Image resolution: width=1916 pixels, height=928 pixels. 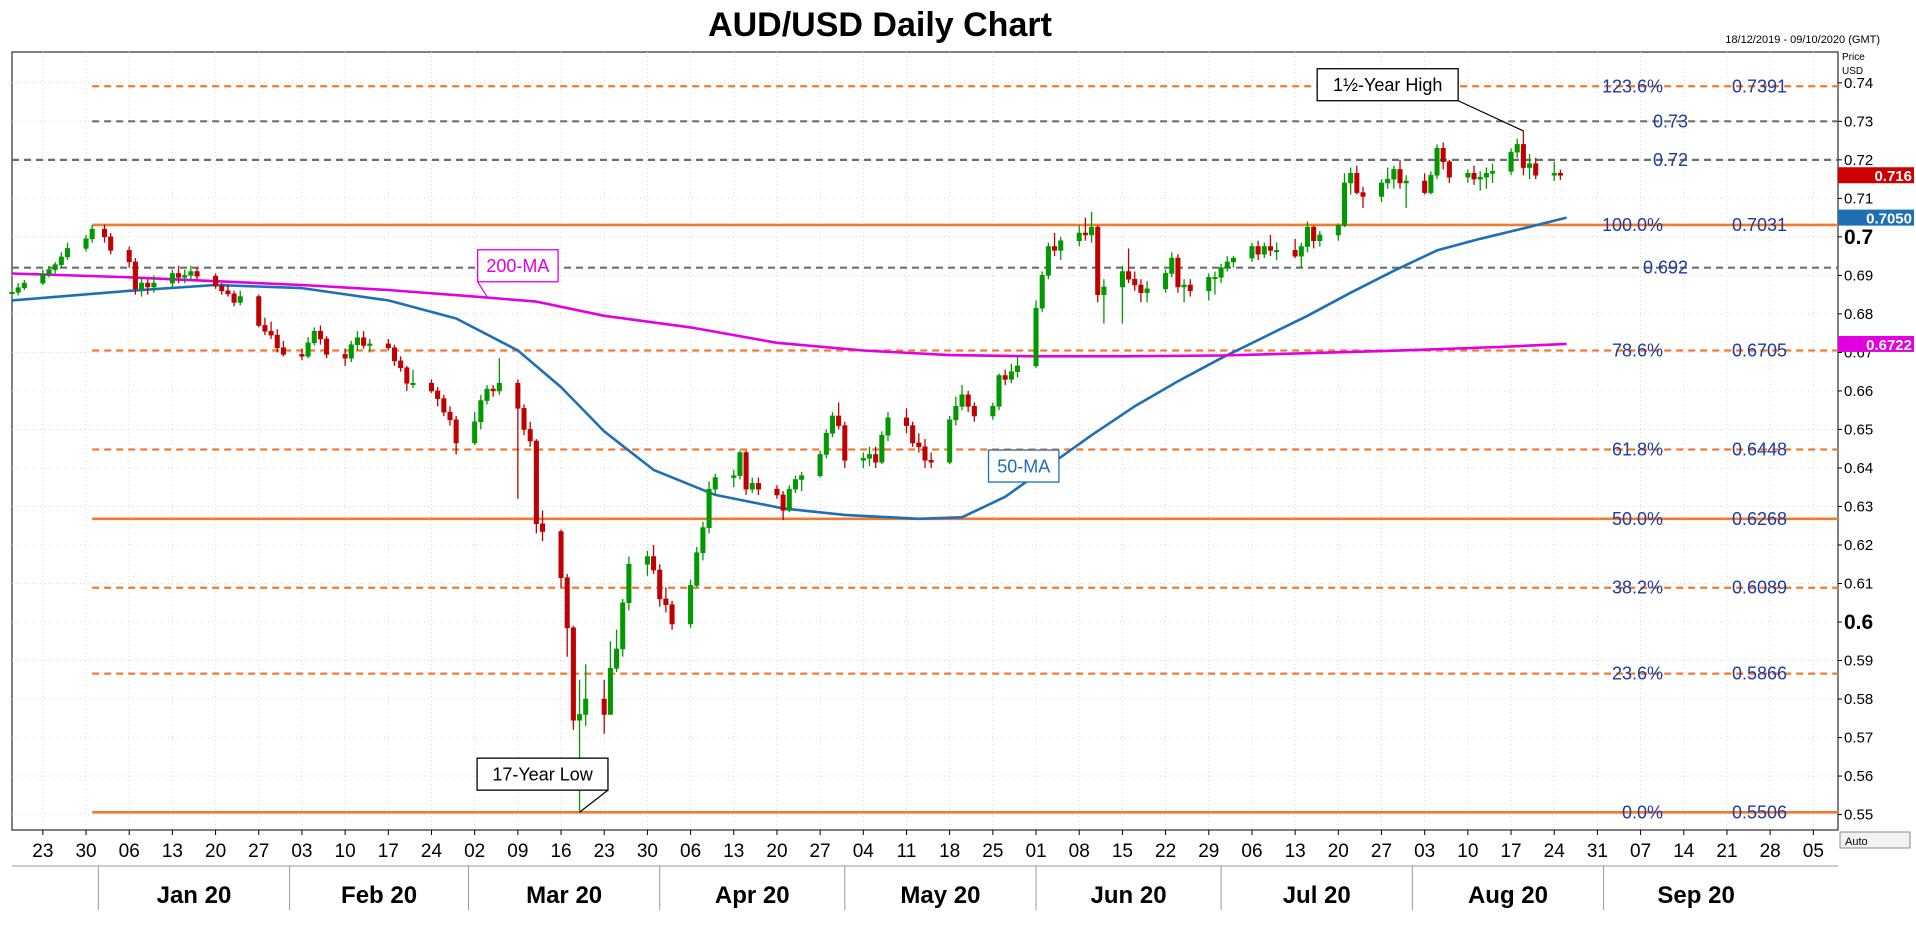 What do you see at coordinates (1858, 776) in the screenshot?
I see `y-tick-label: 0.56` at bounding box center [1858, 776].